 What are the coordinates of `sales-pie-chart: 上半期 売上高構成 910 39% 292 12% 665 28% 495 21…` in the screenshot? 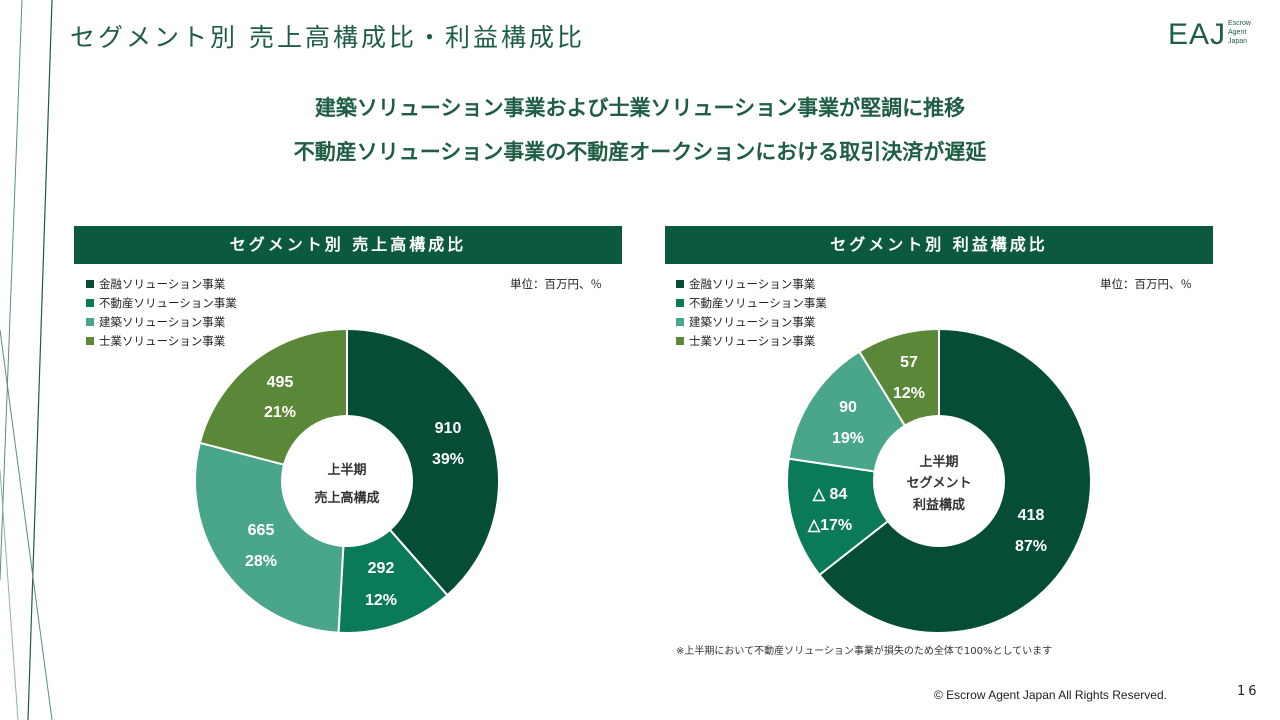 It's located at (347, 480).